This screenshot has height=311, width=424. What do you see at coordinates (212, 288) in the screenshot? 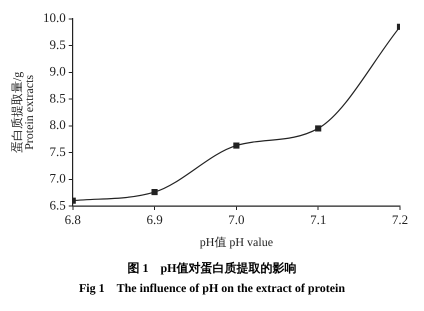
I see `text: Fig 1 The influence of pH on the extract of protein` at bounding box center [212, 288].